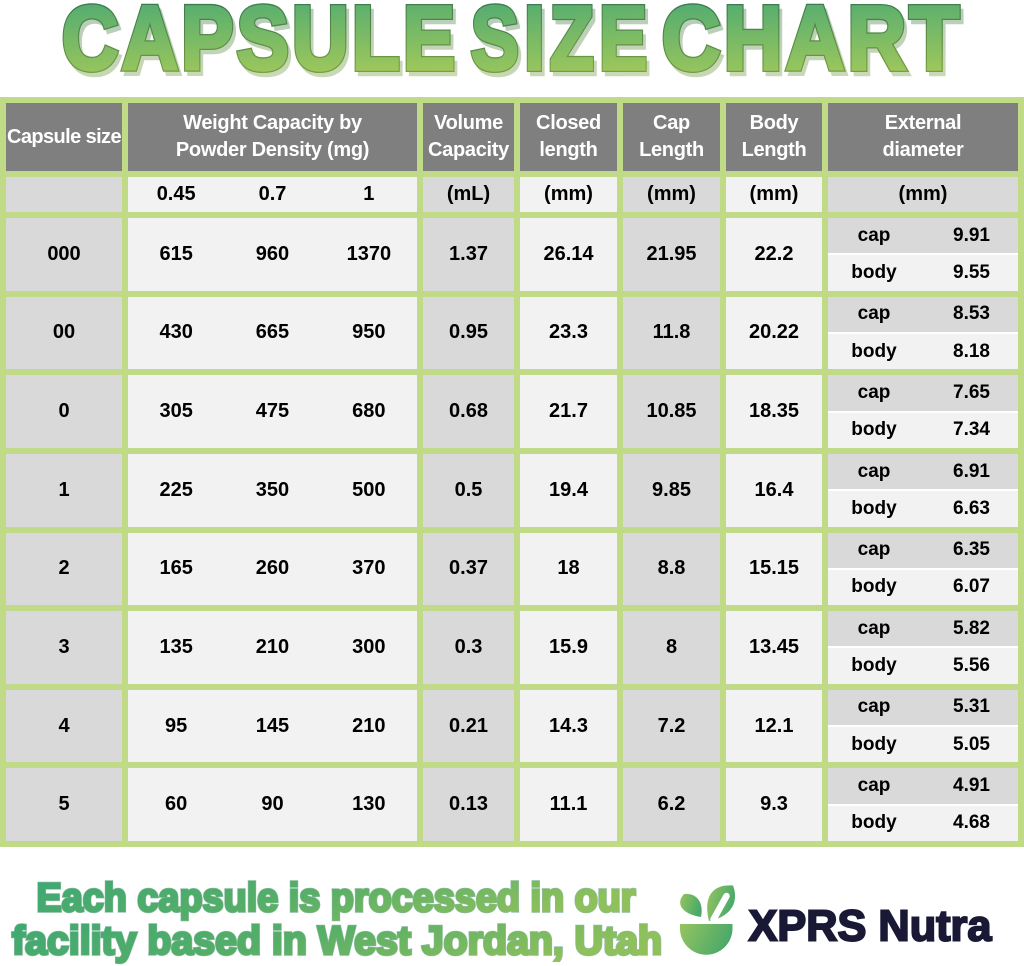 Image resolution: width=1024 pixels, height=966 pixels. Describe the element at coordinates (336, 898) in the screenshot. I see `svg-text:Each capsule is processed in o: Each capsule is processed in our` at that location.